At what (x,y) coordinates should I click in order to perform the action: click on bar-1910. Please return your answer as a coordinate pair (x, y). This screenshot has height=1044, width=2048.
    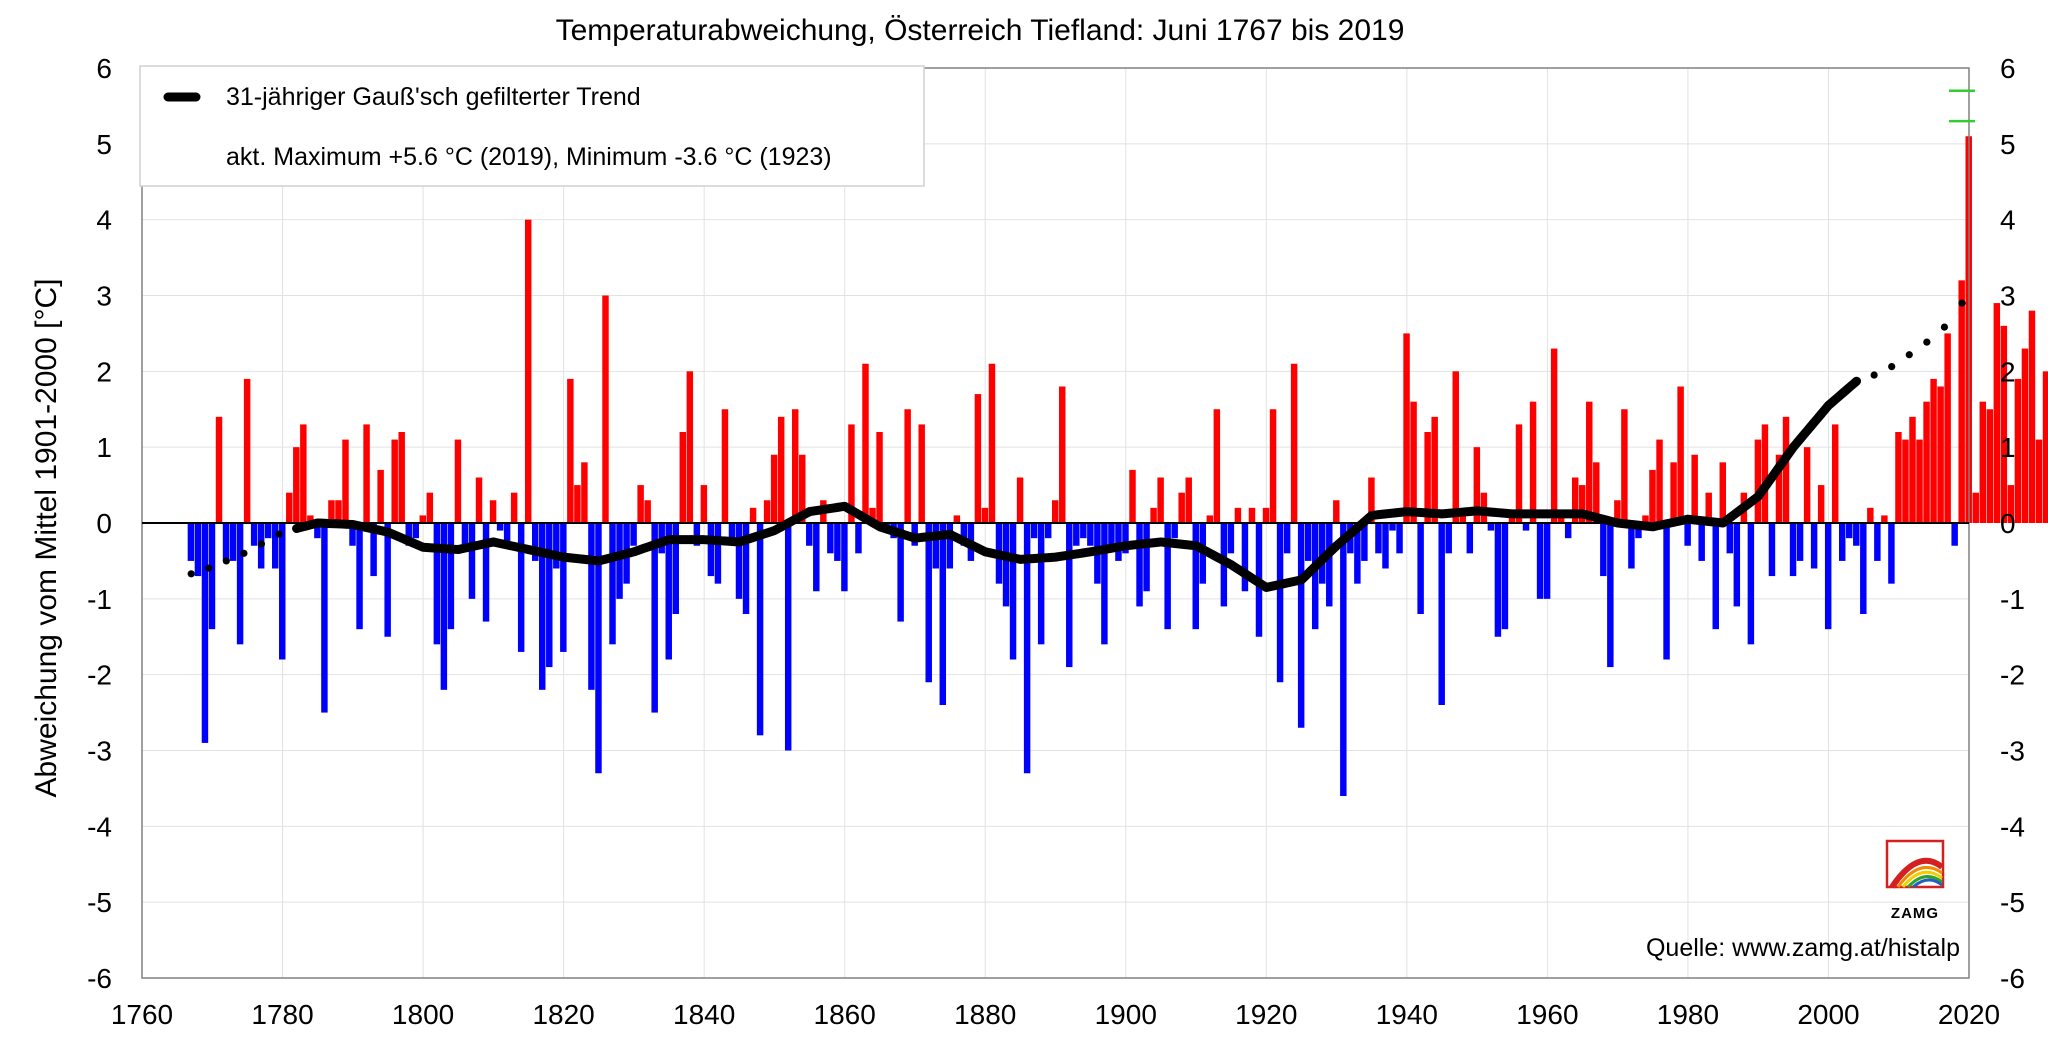
    Looking at the image, I should click on (1195, 576).